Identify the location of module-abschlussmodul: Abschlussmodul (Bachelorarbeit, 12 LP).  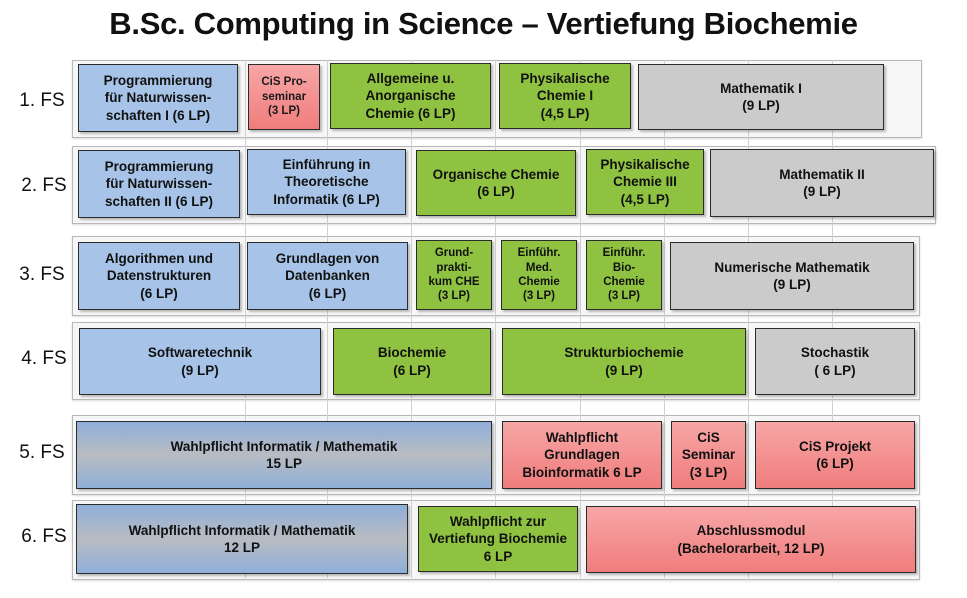
(751, 539).